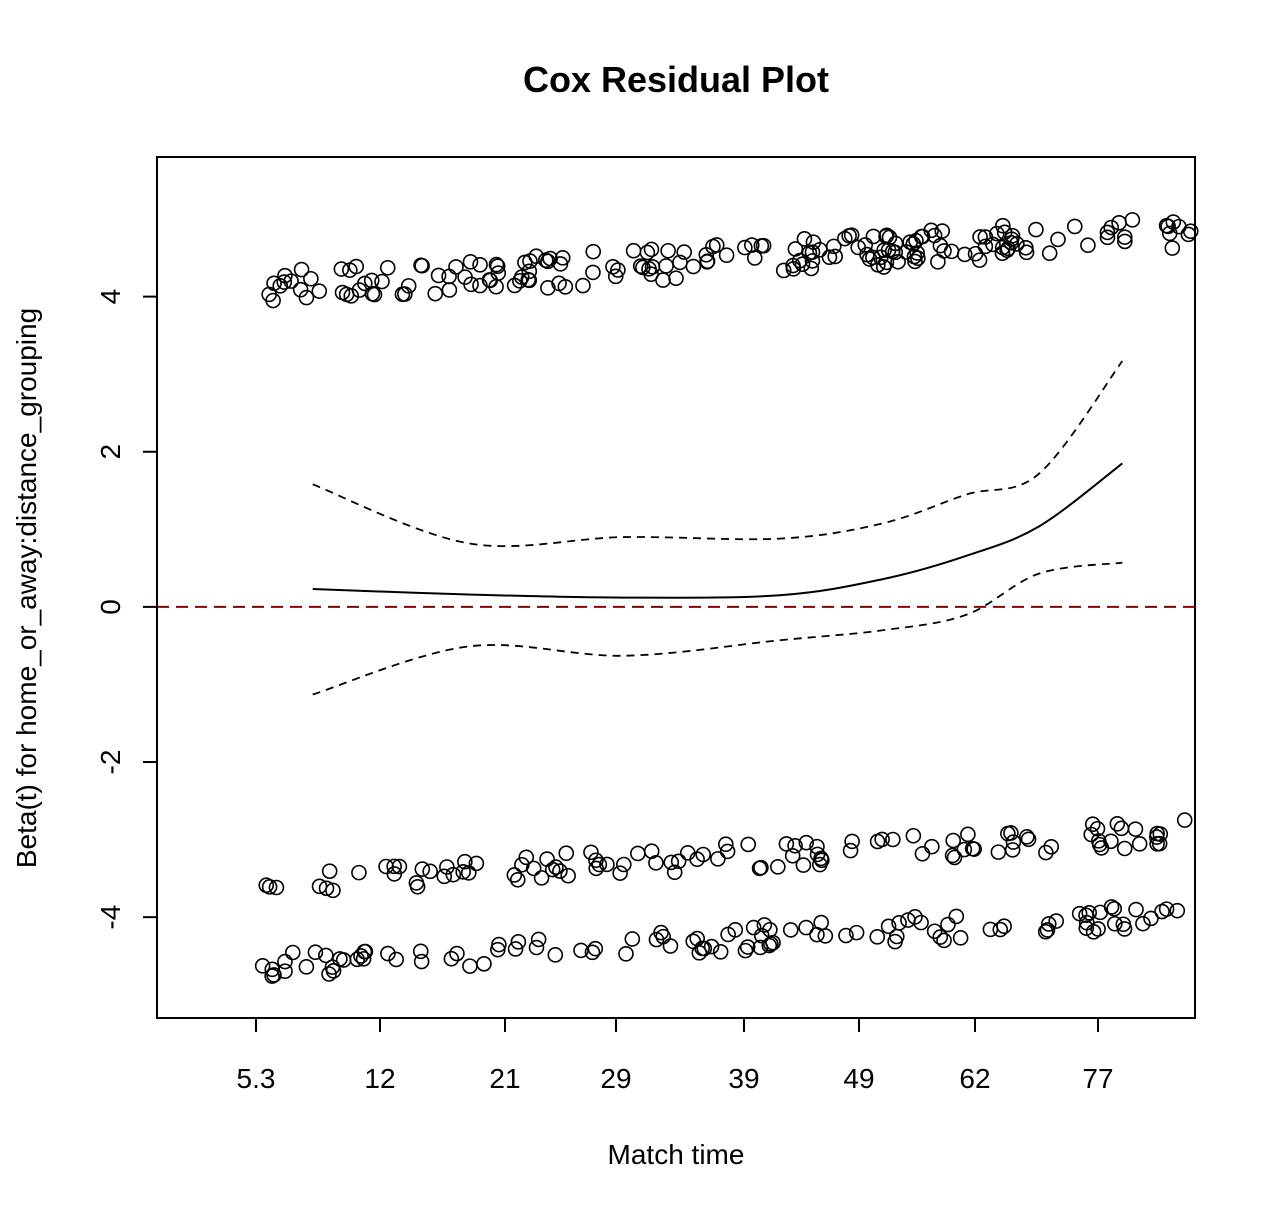  Describe the element at coordinates (676, 1154) in the screenshot. I see `x-axis-label: Match time` at that location.